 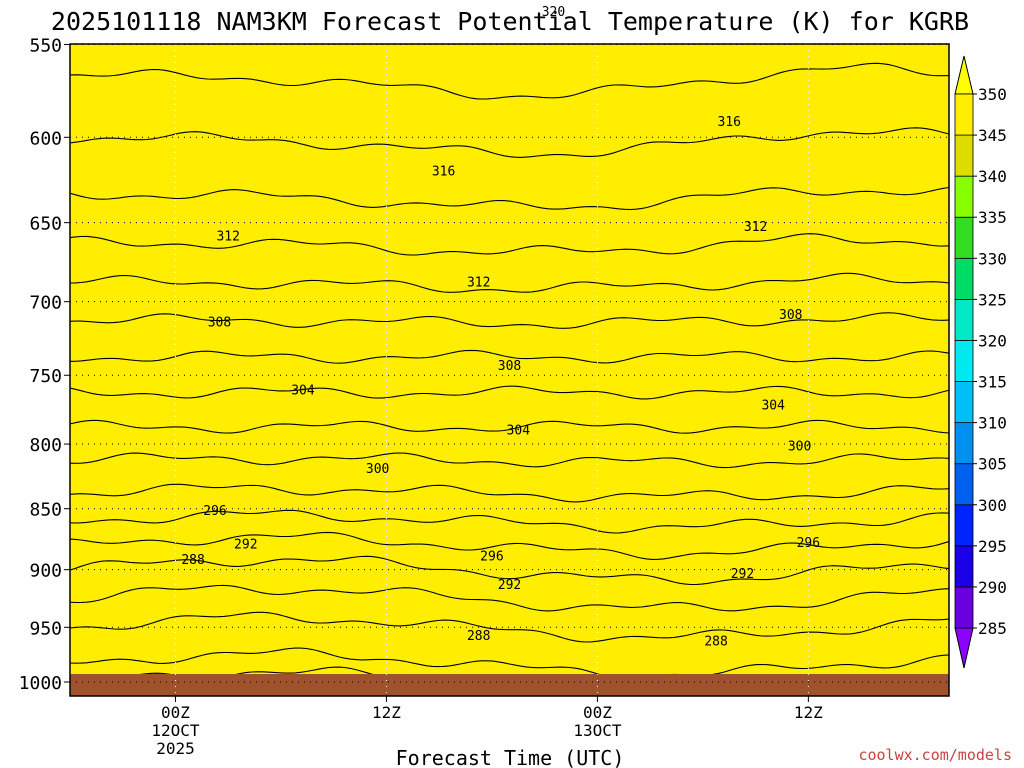 I want to click on colorbar-cap-bottom, so click(x=964, y=648).